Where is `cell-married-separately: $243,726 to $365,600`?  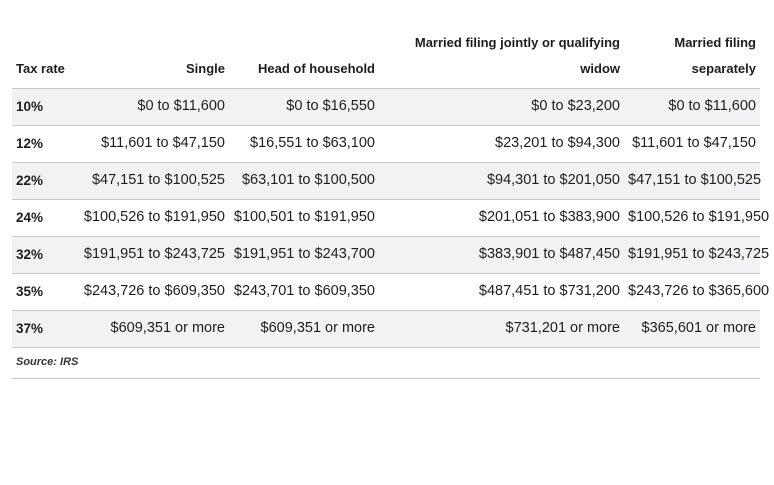
cell-married-separately: $243,726 to $365,600 is located at coordinates (696, 292).